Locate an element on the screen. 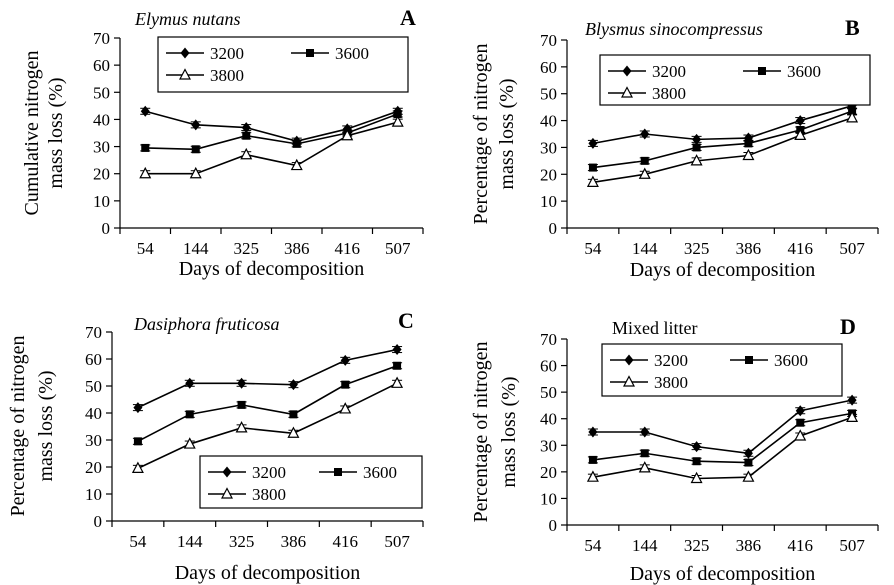  panel-letter: C is located at coordinates (406, 320).